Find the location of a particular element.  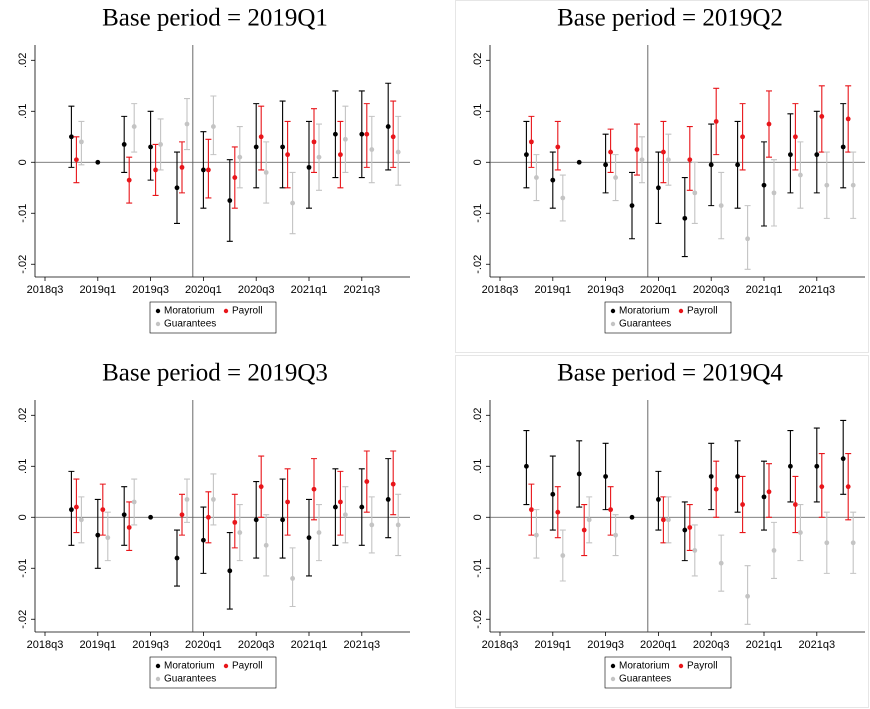

error-bar is located at coordinates (393, 134).